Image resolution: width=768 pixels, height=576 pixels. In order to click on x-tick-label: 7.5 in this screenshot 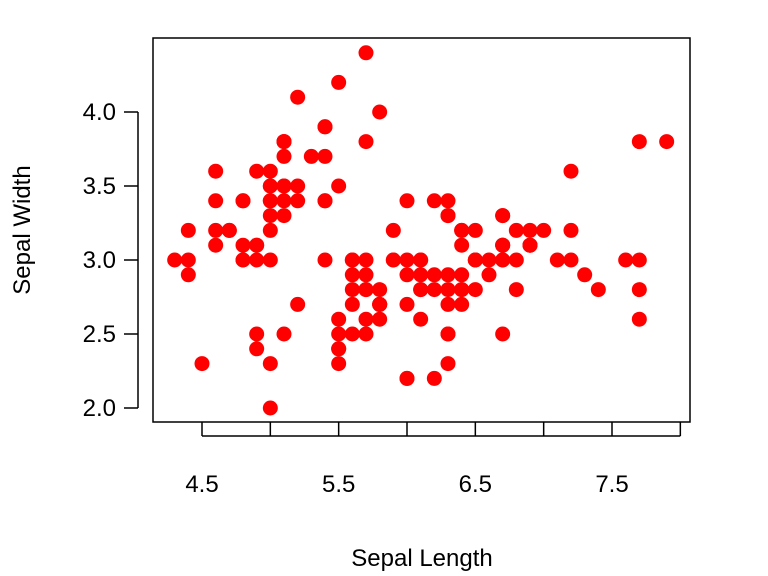, I will do `click(611, 484)`.